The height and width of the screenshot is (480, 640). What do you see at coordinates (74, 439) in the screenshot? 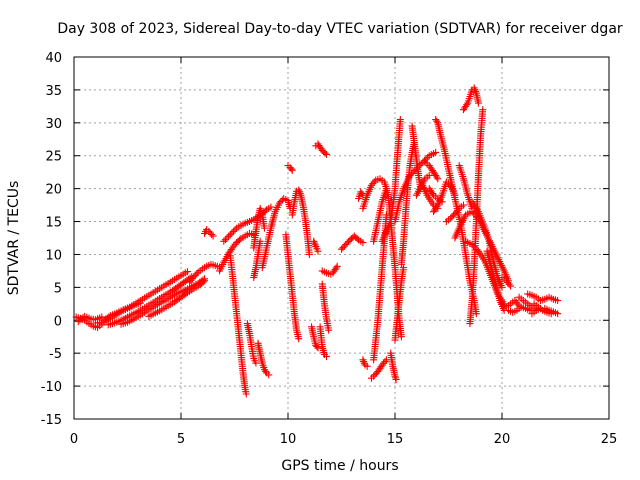
I see `x-tick-label: 0` at bounding box center [74, 439].